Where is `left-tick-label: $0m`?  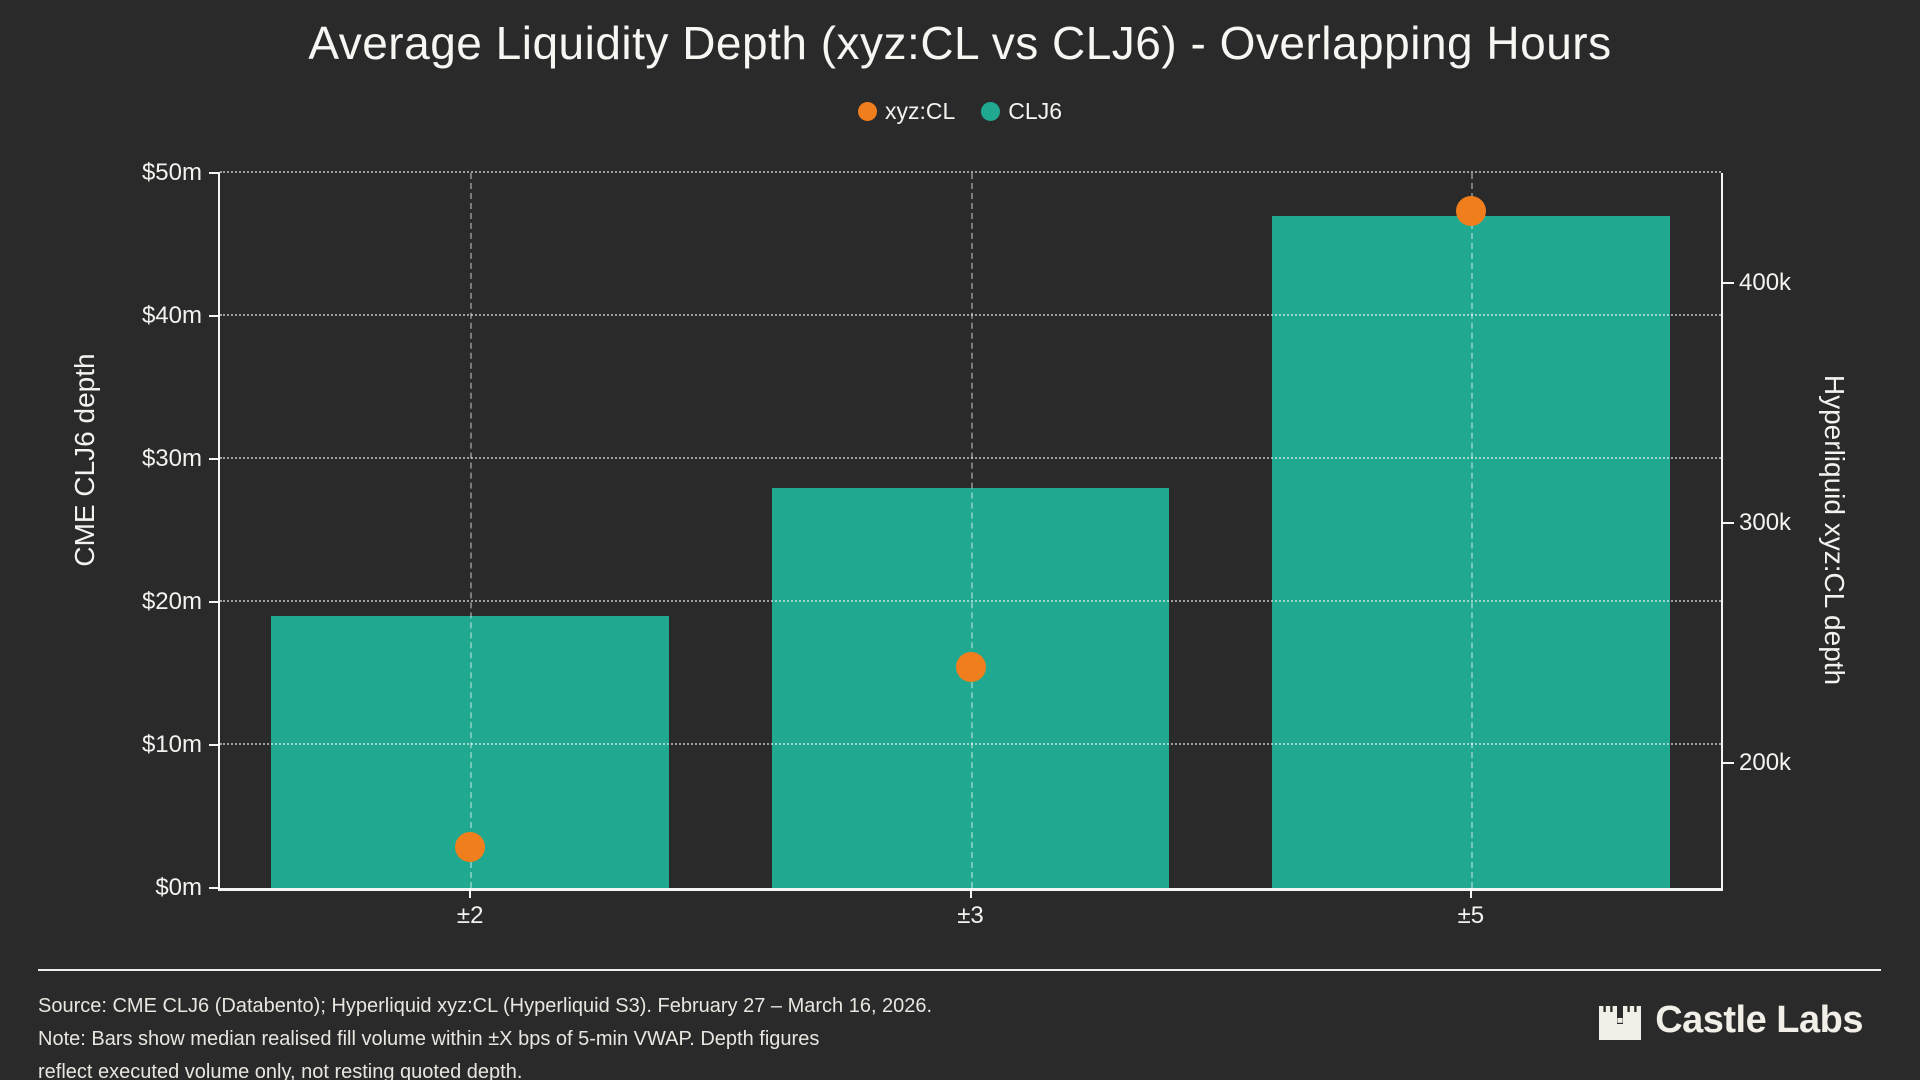 left-tick-label: $0m is located at coordinates (178, 887).